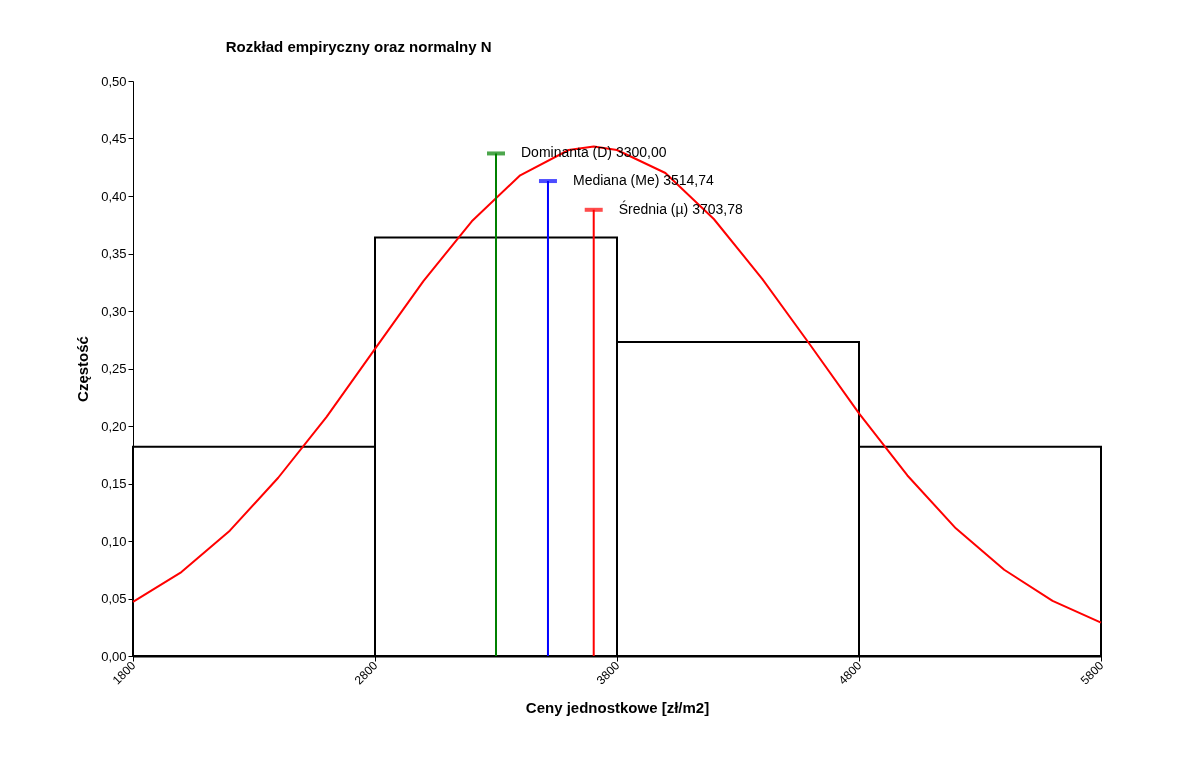 This screenshot has width=1203, height=784. Describe the element at coordinates (114, 656) in the screenshot. I see `y-tick-label: 0,00` at that location.